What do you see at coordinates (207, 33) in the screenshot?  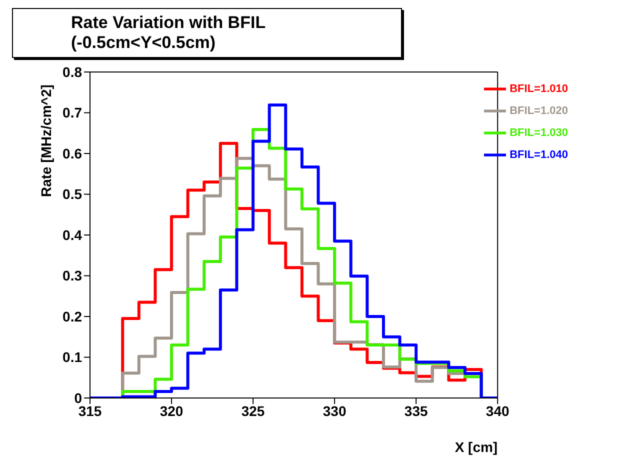 I see `chart-title: Rate Variation with BFIL (-0.5cm<Y<0.5cm)` at bounding box center [207, 33].